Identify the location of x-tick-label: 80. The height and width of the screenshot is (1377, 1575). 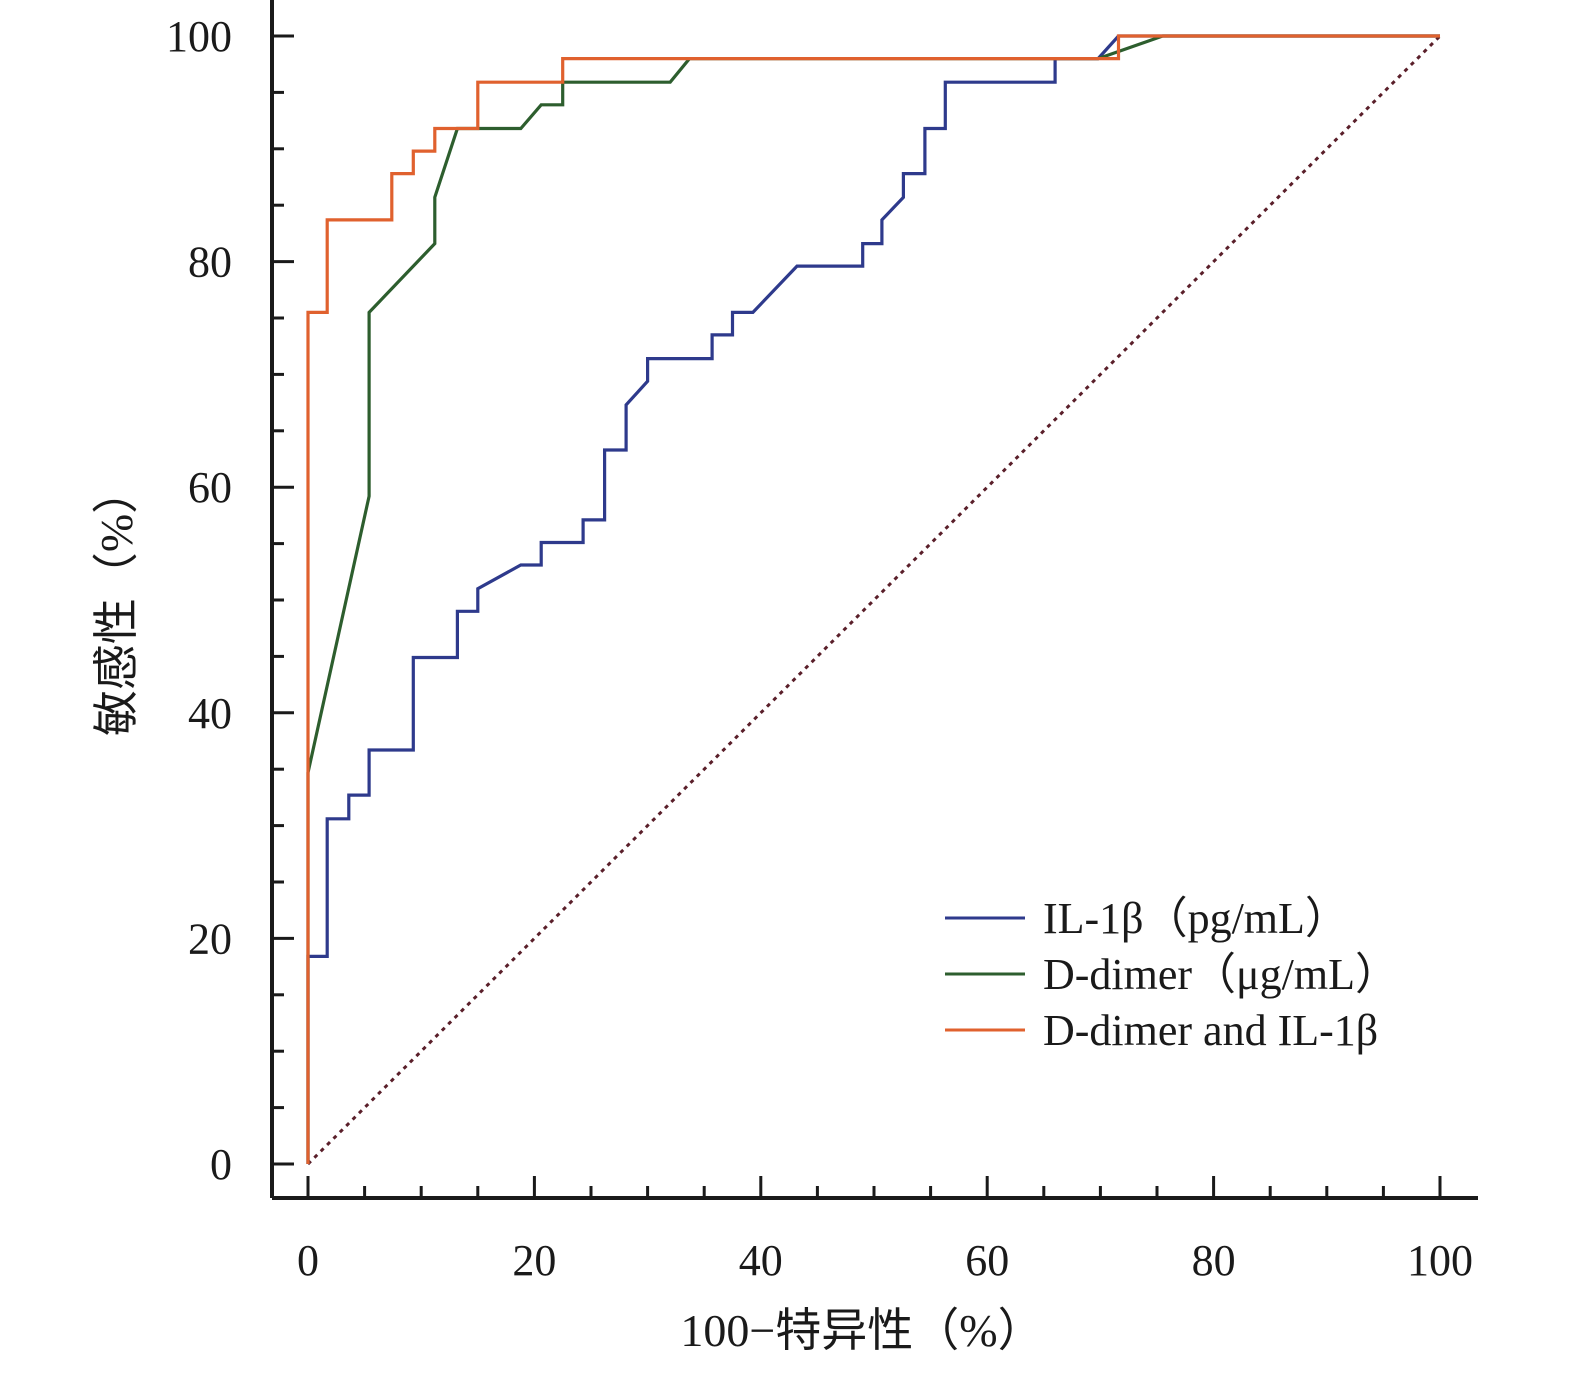
(1214, 1260).